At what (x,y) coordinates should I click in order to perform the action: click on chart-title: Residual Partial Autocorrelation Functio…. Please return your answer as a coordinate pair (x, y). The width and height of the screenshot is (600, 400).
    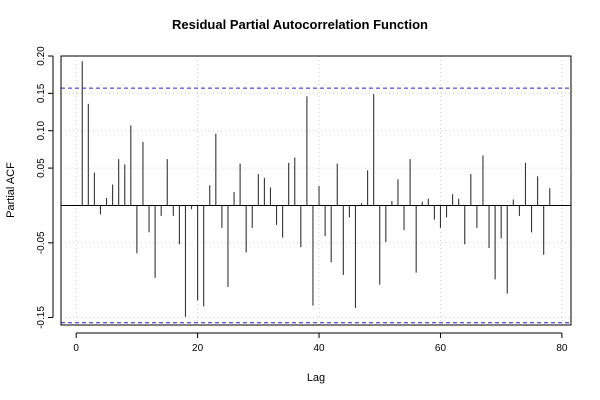
    Looking at the image, I should click on (300, 24).